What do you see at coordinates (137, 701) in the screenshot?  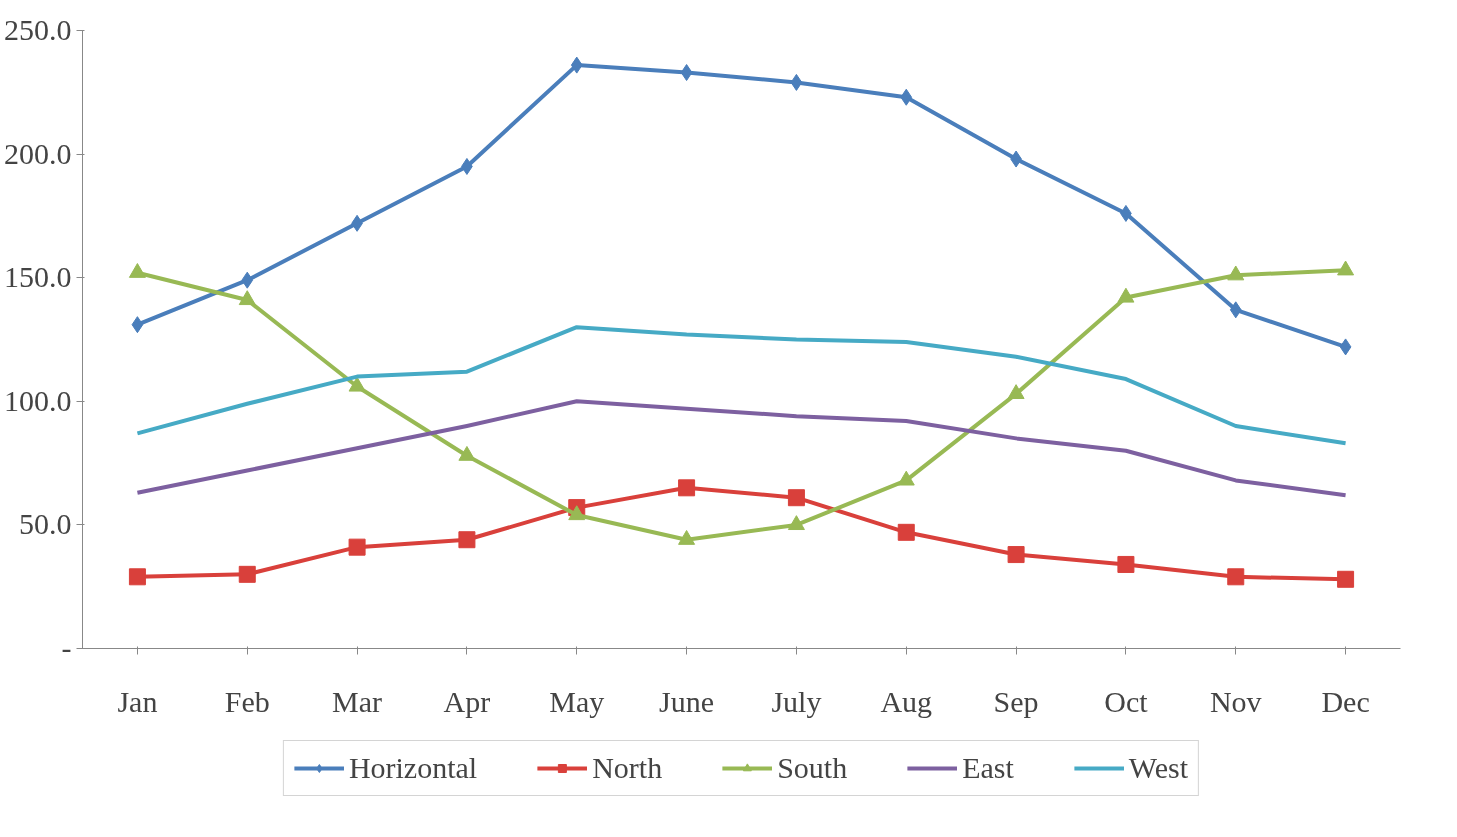 I see `x-tick-label: Jan` at bounding box center [137, 701].